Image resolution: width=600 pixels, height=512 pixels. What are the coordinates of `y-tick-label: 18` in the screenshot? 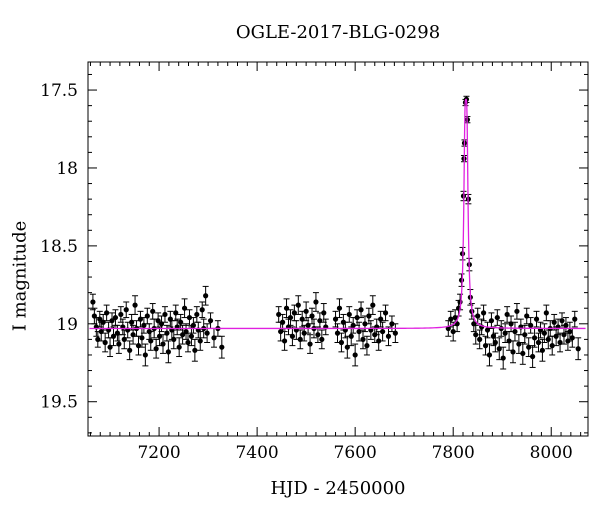 It's located at (67, 169).